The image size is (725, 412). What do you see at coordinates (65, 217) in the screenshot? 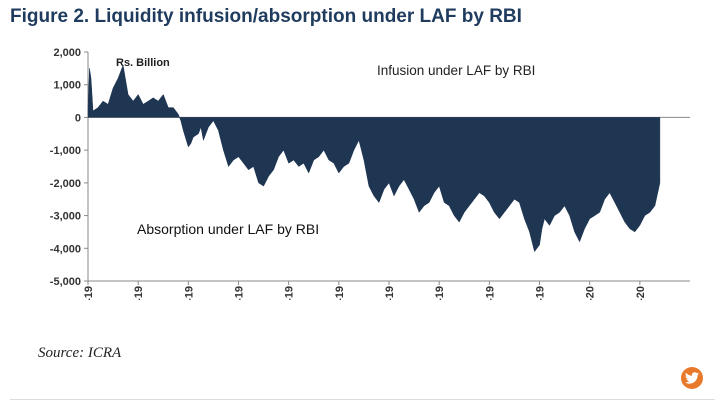
I see `y-tick-label: -3,000` at bounding box center [65, 217].